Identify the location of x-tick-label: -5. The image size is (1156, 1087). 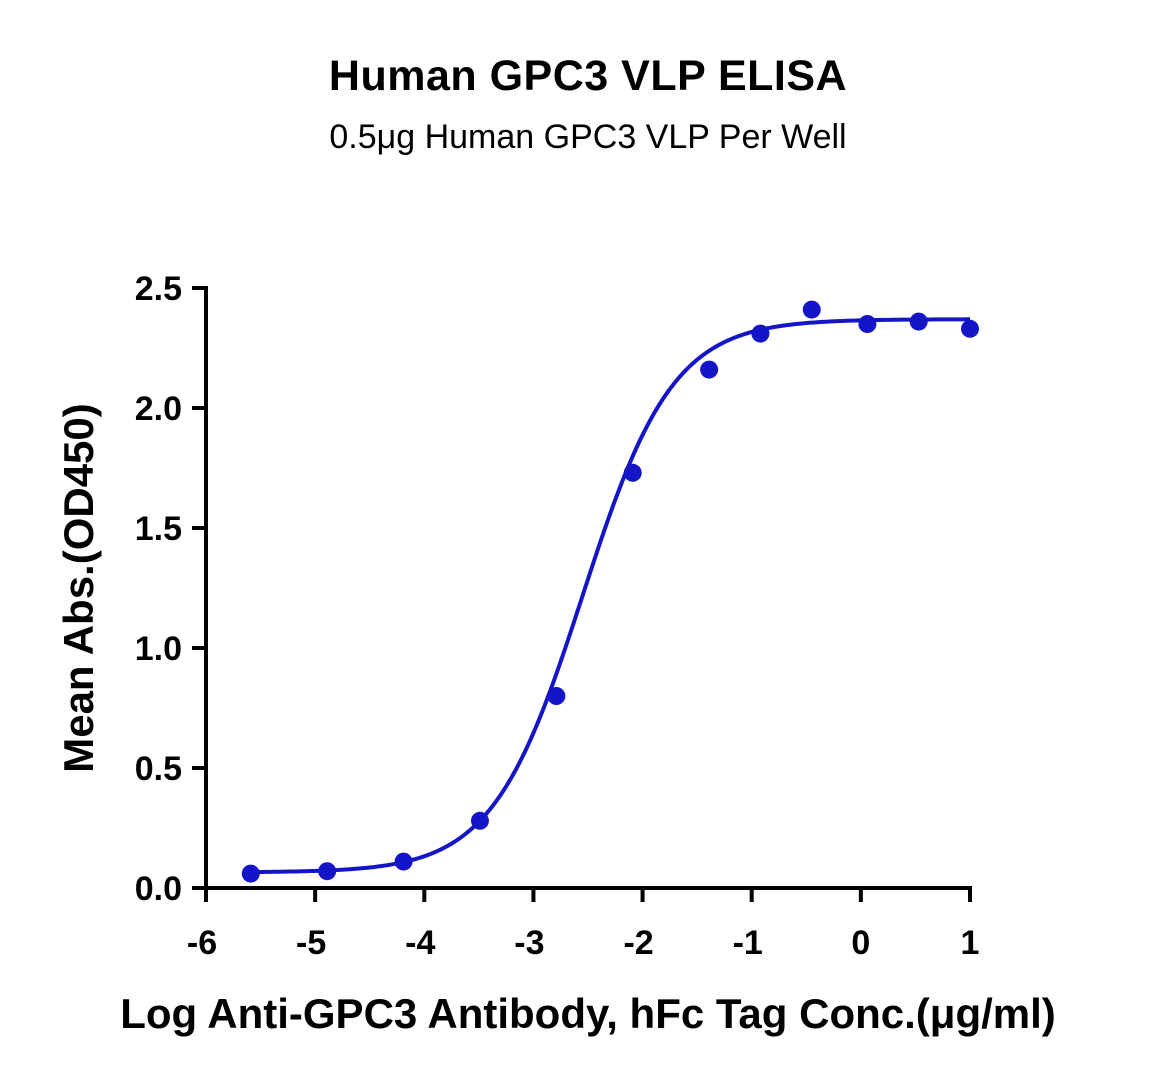
(311, 943).